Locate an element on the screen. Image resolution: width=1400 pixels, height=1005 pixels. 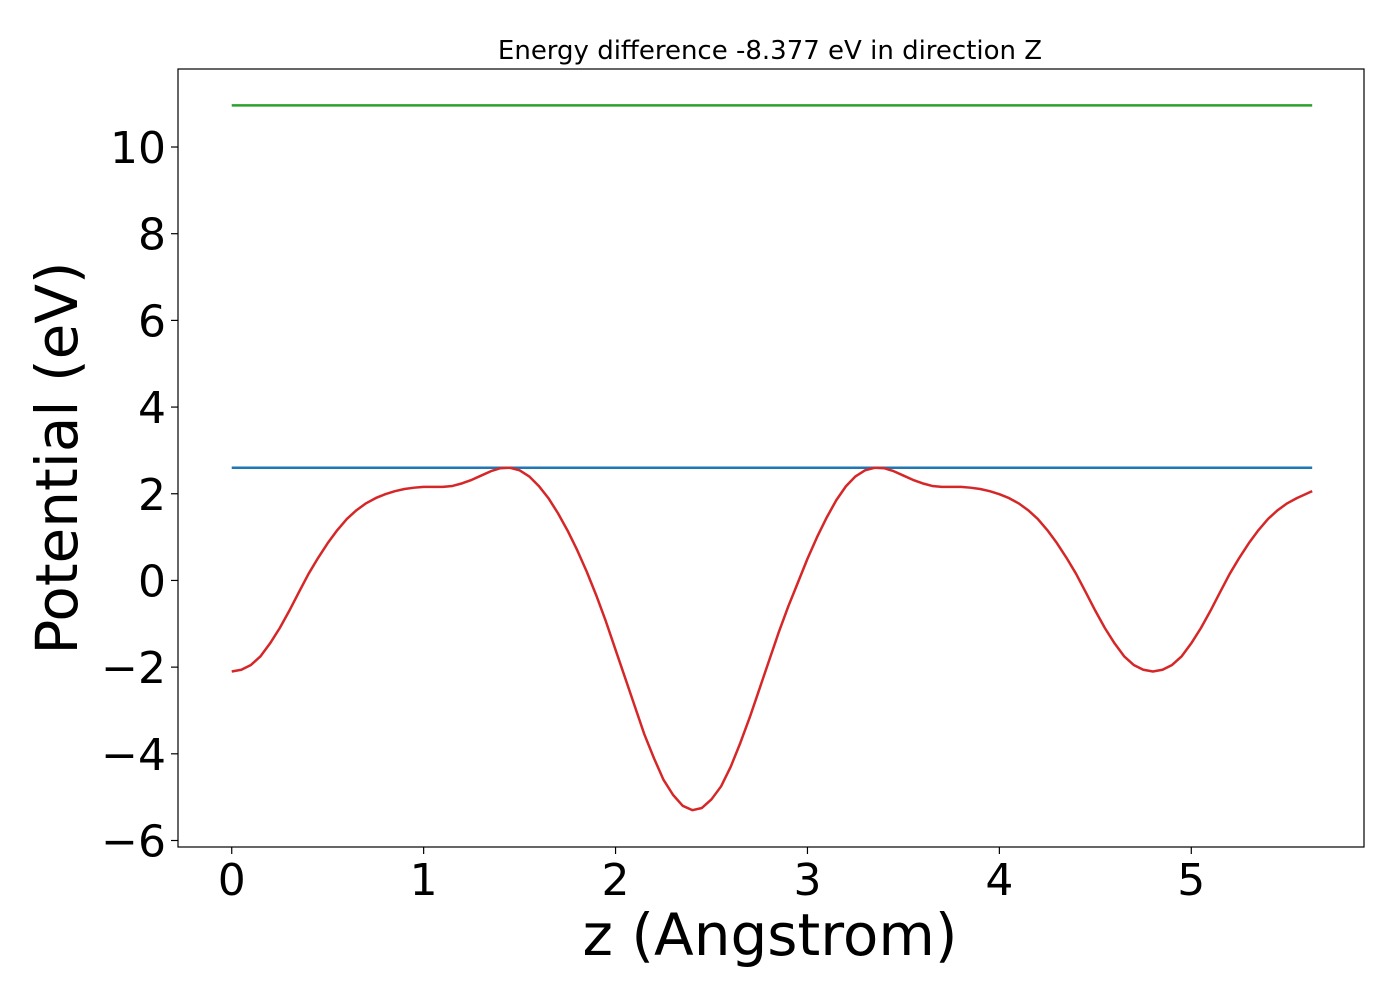
y-axis-ticks: −6 −4 −2 0 2 4 6 8 10 is located at coordinates (139, 495).